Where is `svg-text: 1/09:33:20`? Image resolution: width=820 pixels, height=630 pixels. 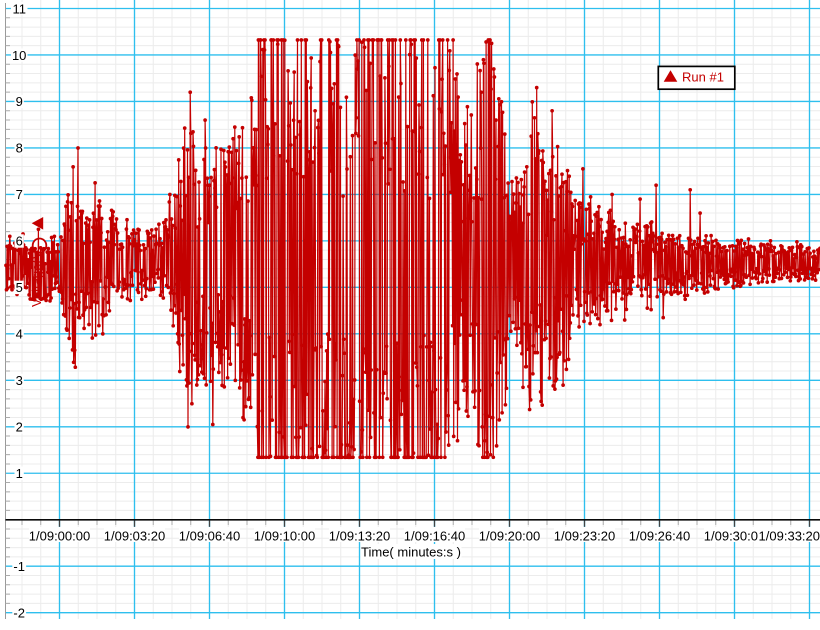 svg-text: 1/09:33:20 is located at coordinates (789, 536).